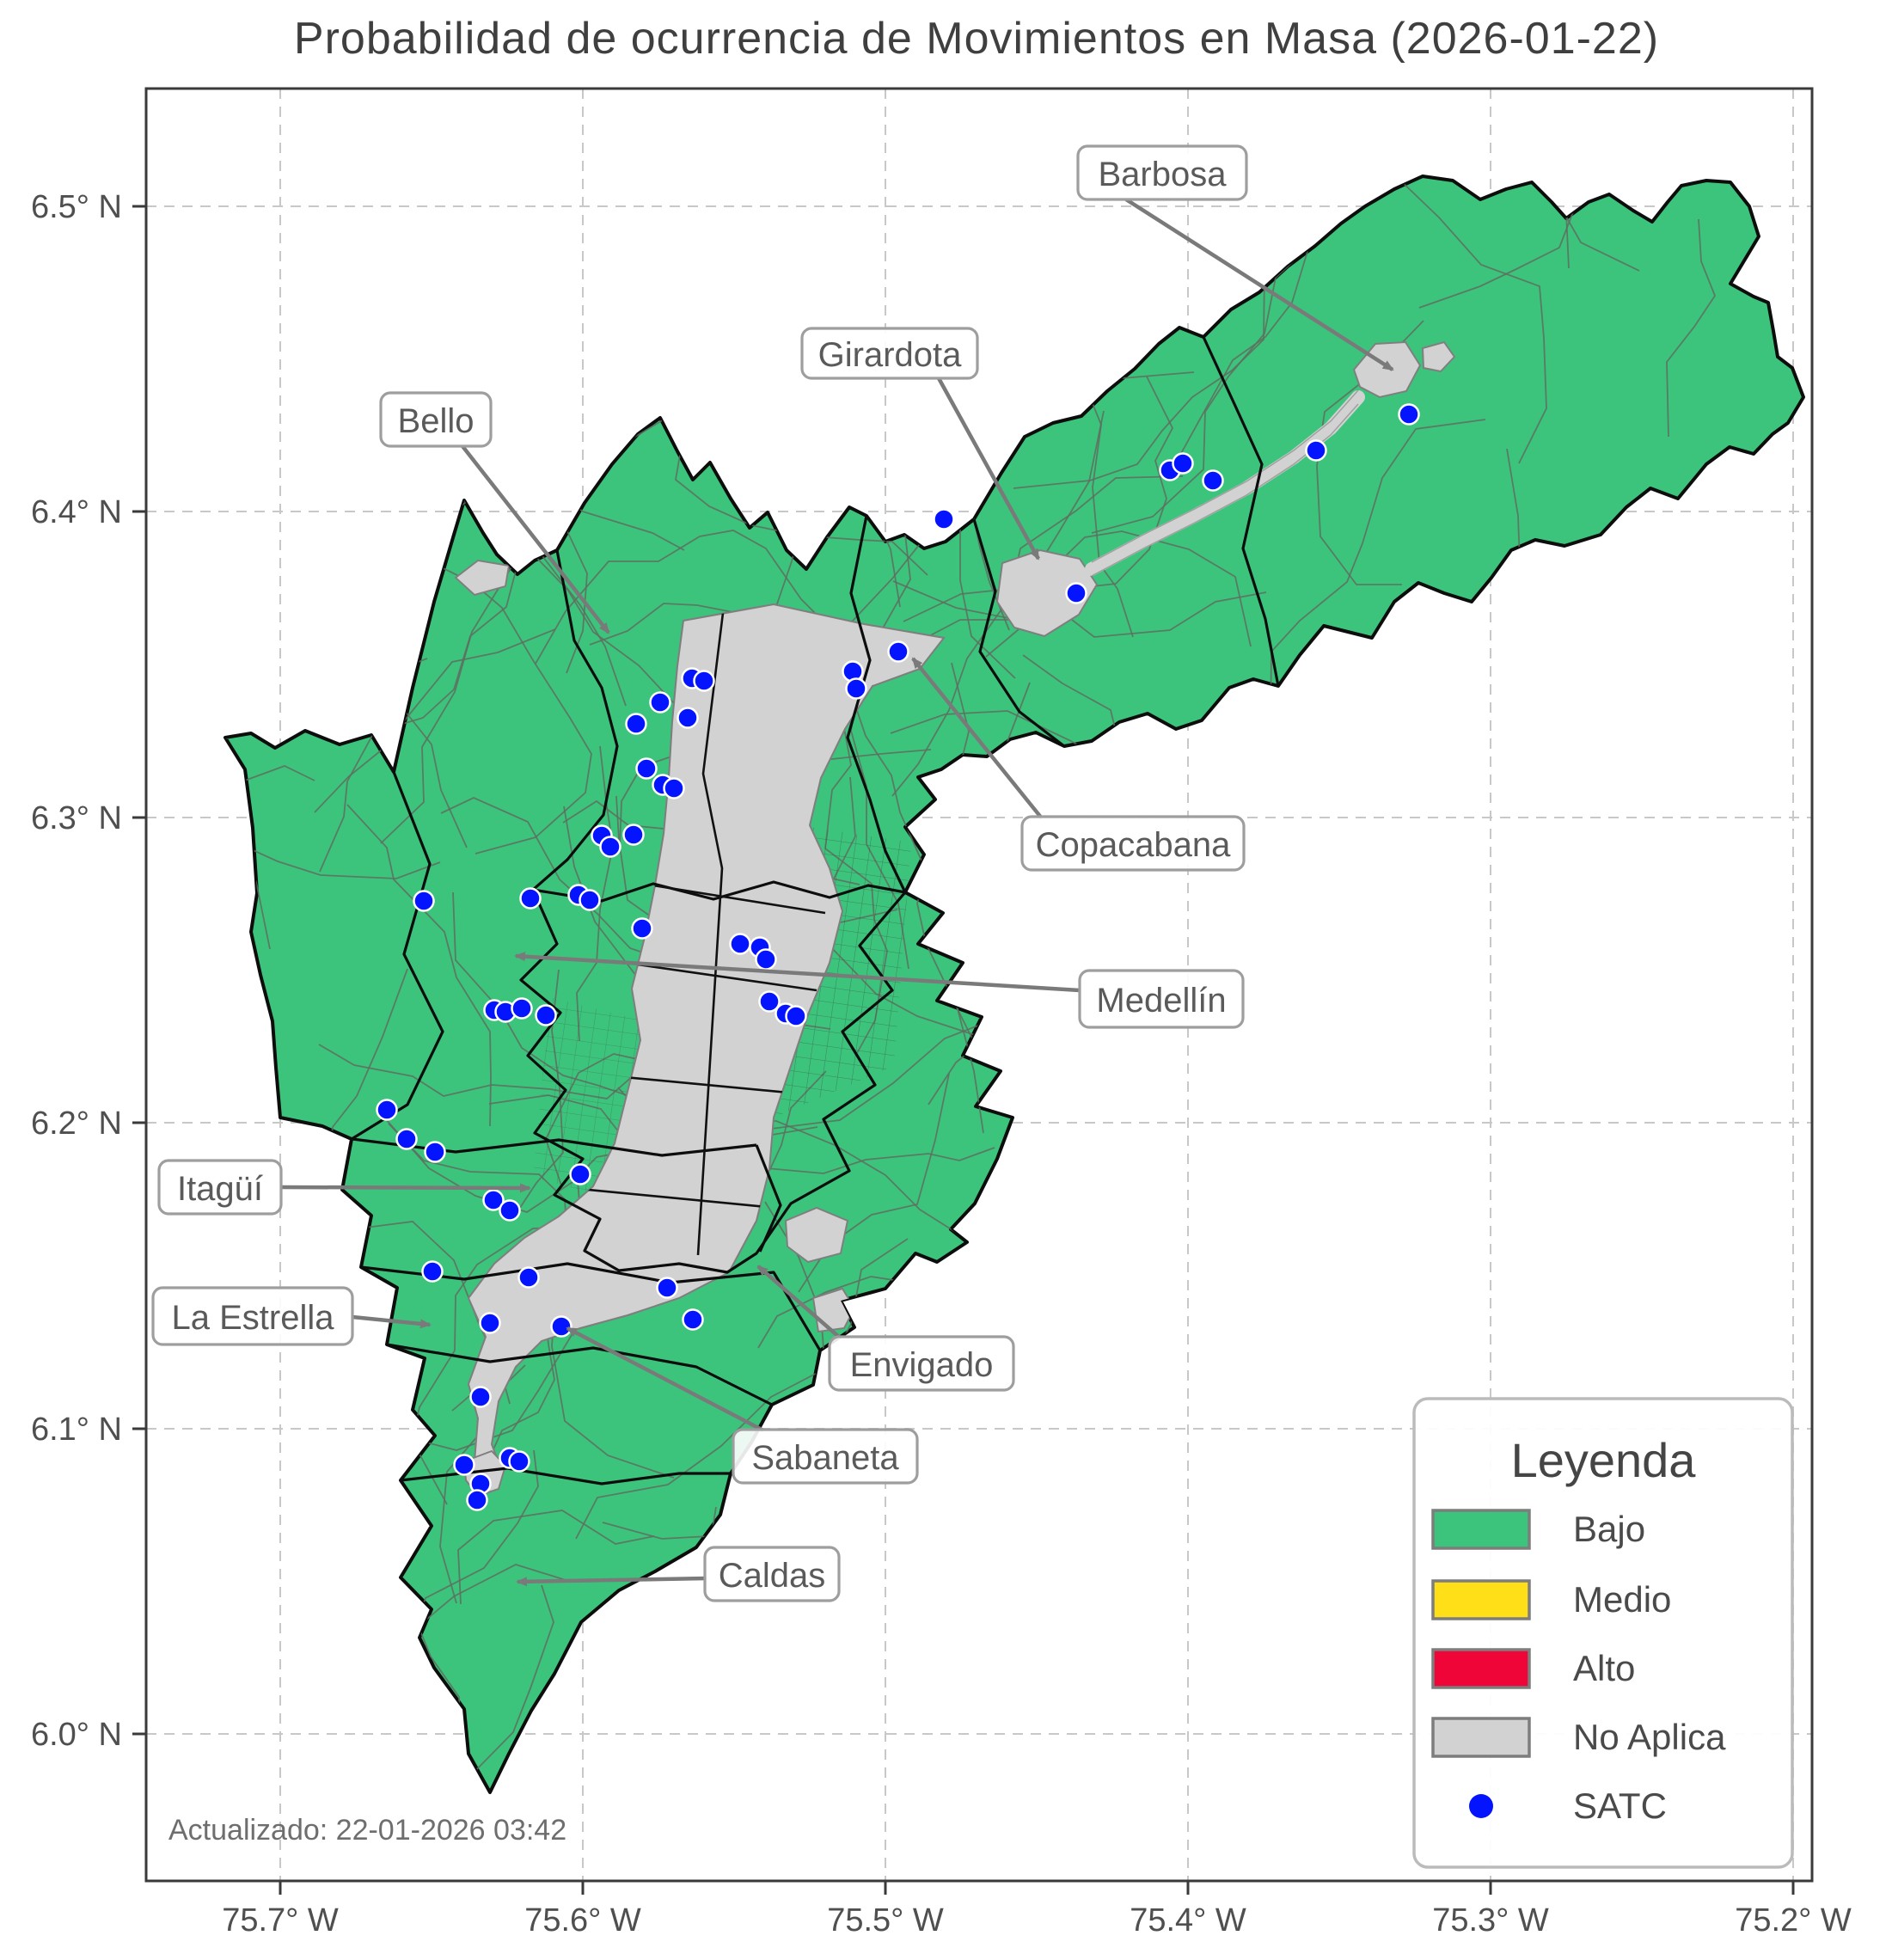  What do you see at coordinates (1568, 1805) in the screenshot?
I see `legend-item-satc: SATC` at bounding box center [1568, 1805].